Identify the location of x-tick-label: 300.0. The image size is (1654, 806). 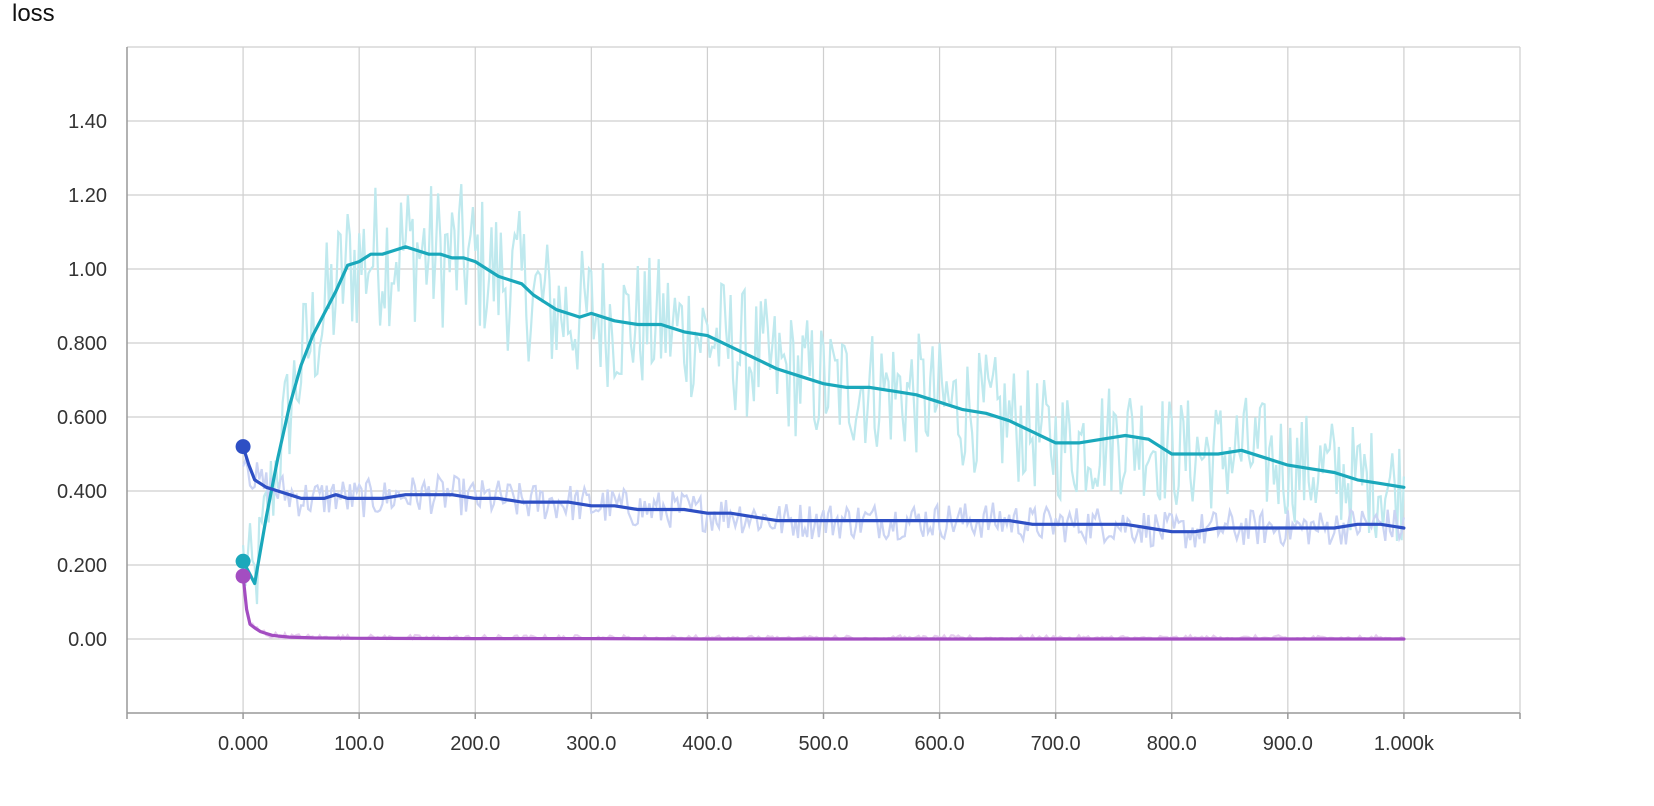
(591, 744).